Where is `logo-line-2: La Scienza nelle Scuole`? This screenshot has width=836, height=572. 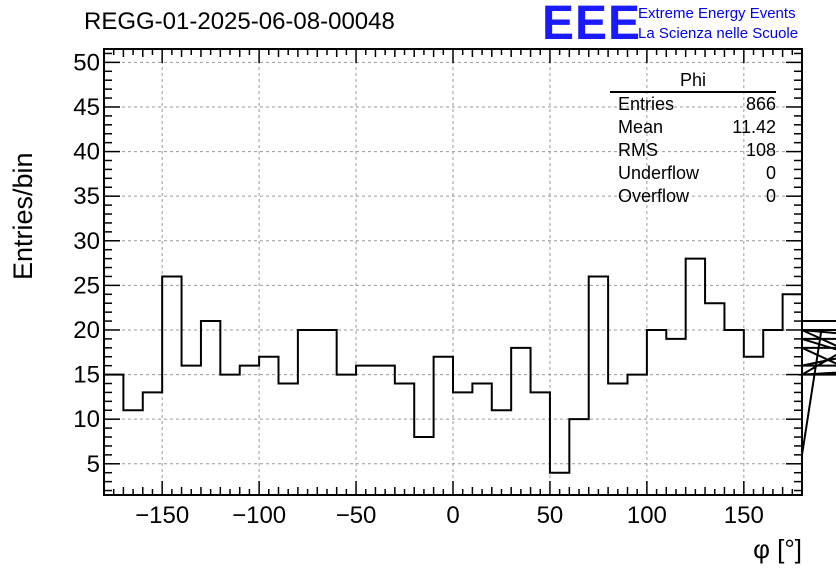
logo-line-2: La Scienza nelle Scuole is located at coordinates (718, 33).